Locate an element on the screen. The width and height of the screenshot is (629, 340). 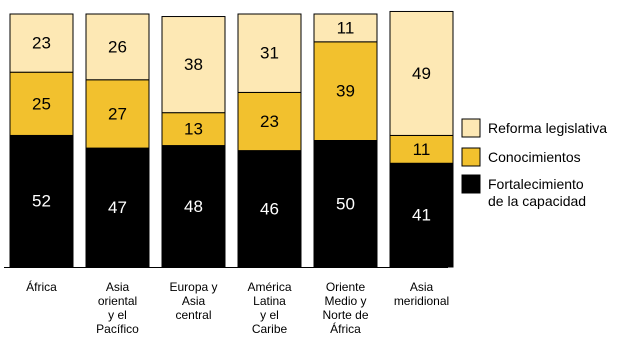
data-label-3-1: 48 is located at coordinates (193, 206).